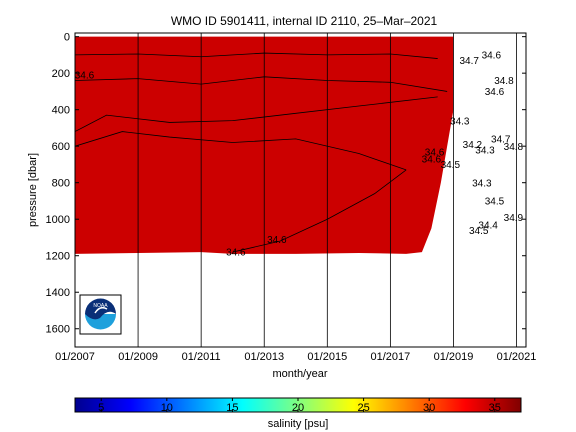 The image size is (576, 432). What do you see at coordinates (232, 408) in the screenshot?
I see `colorbar-tick-label-15: 15` at bounding box center [232, 408].